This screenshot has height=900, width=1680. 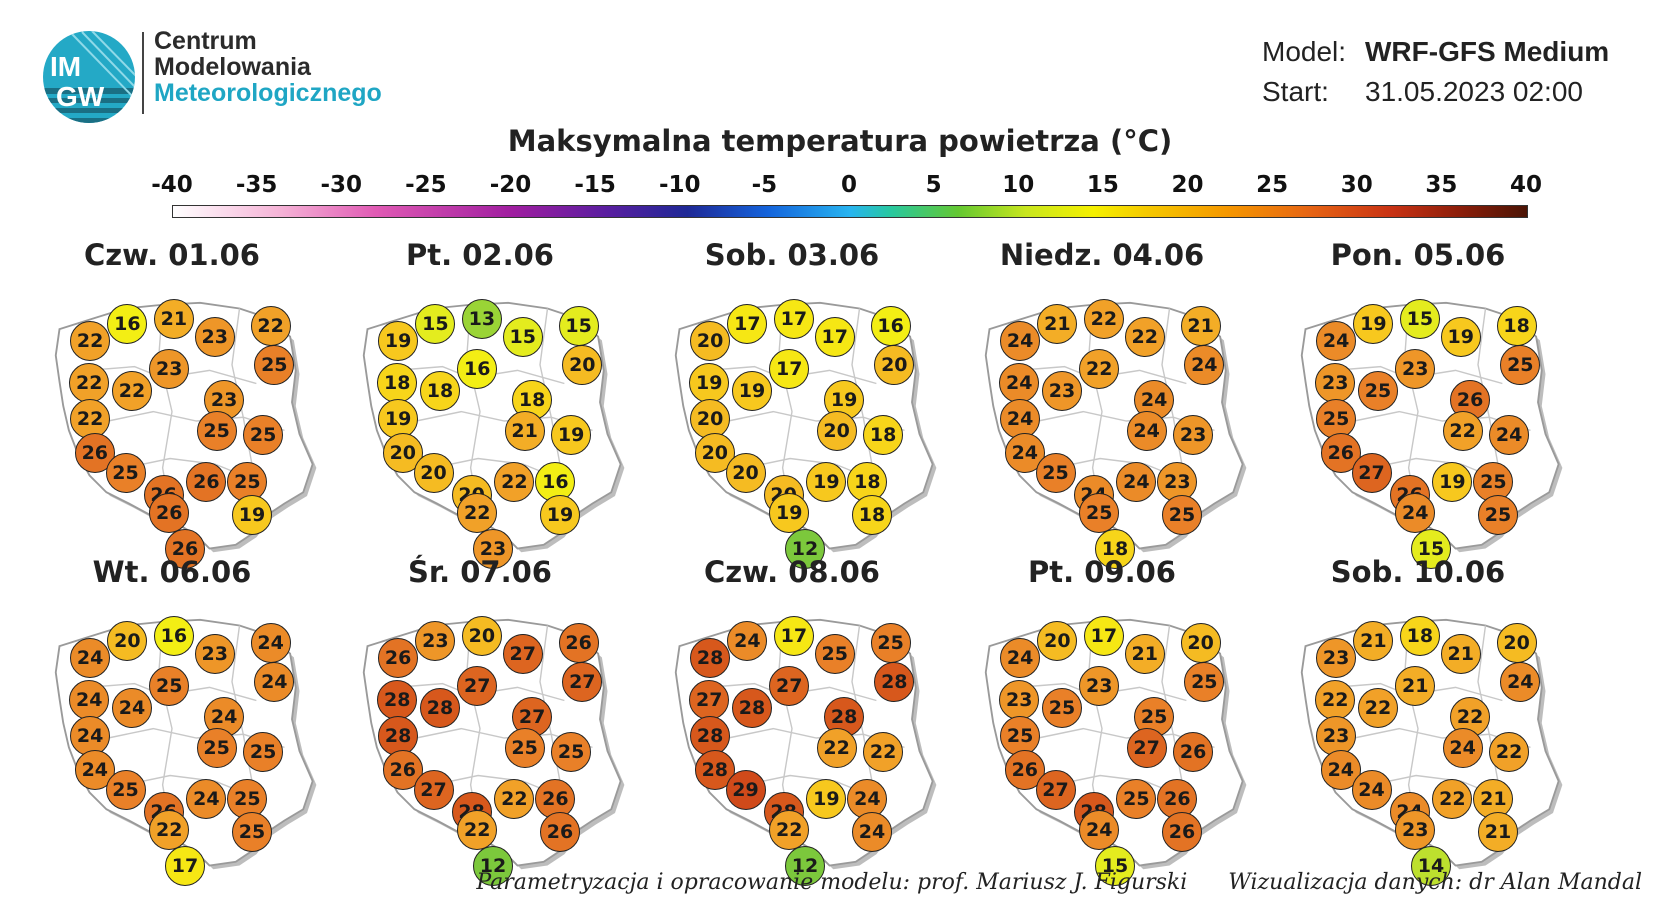 I want to click on scale-tick: 0, so click(x=849, y=185).